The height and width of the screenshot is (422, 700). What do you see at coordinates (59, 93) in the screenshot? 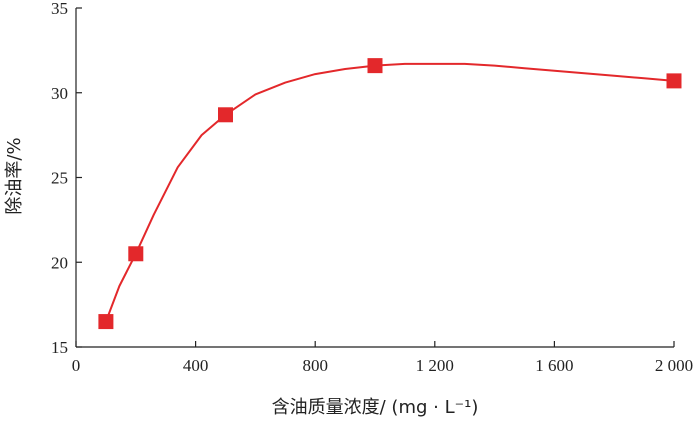
I see `y-tick-label: 30` at bounding box center [59, 93].